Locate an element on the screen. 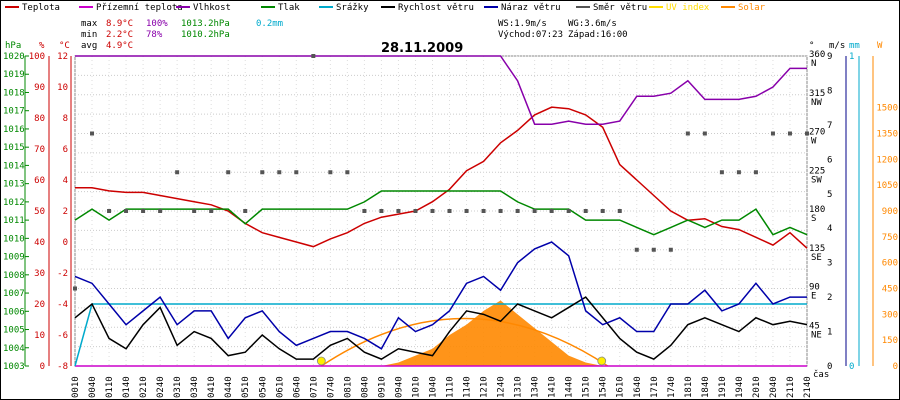 The width and height of the screenshot is (900, 400). legend-item-6: Náraz větru is located at coordinates (522, 8).